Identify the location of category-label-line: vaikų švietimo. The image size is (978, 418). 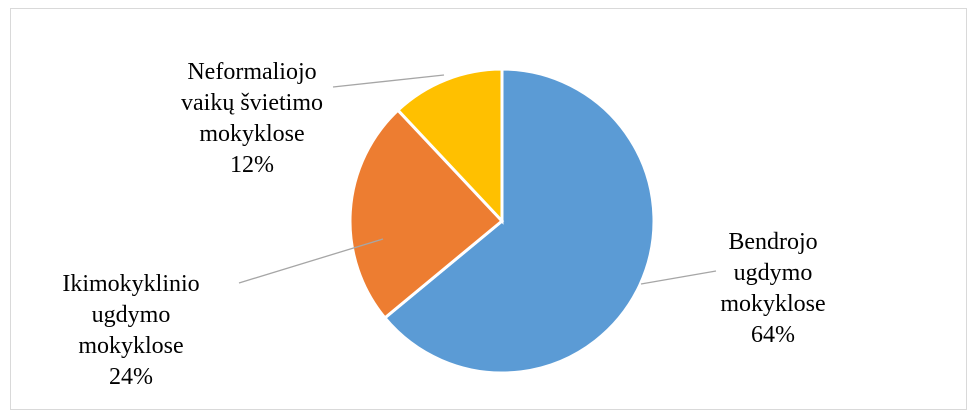
(252, 103).